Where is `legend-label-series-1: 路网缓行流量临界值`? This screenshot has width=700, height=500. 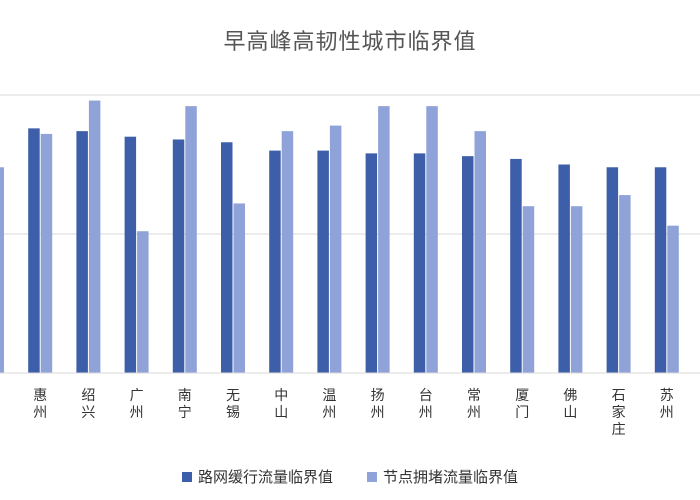
legend-label-series-1: 路网缓行流量临界值 is located at coordinates (265, 477).